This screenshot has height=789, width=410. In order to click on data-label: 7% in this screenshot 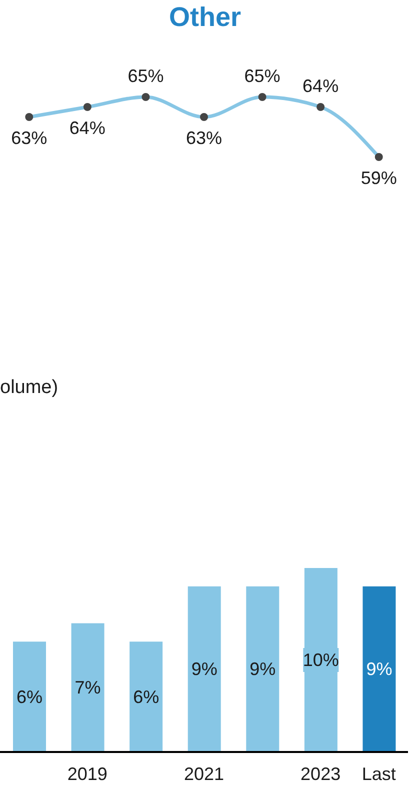, I will do `click(87, 688)`.